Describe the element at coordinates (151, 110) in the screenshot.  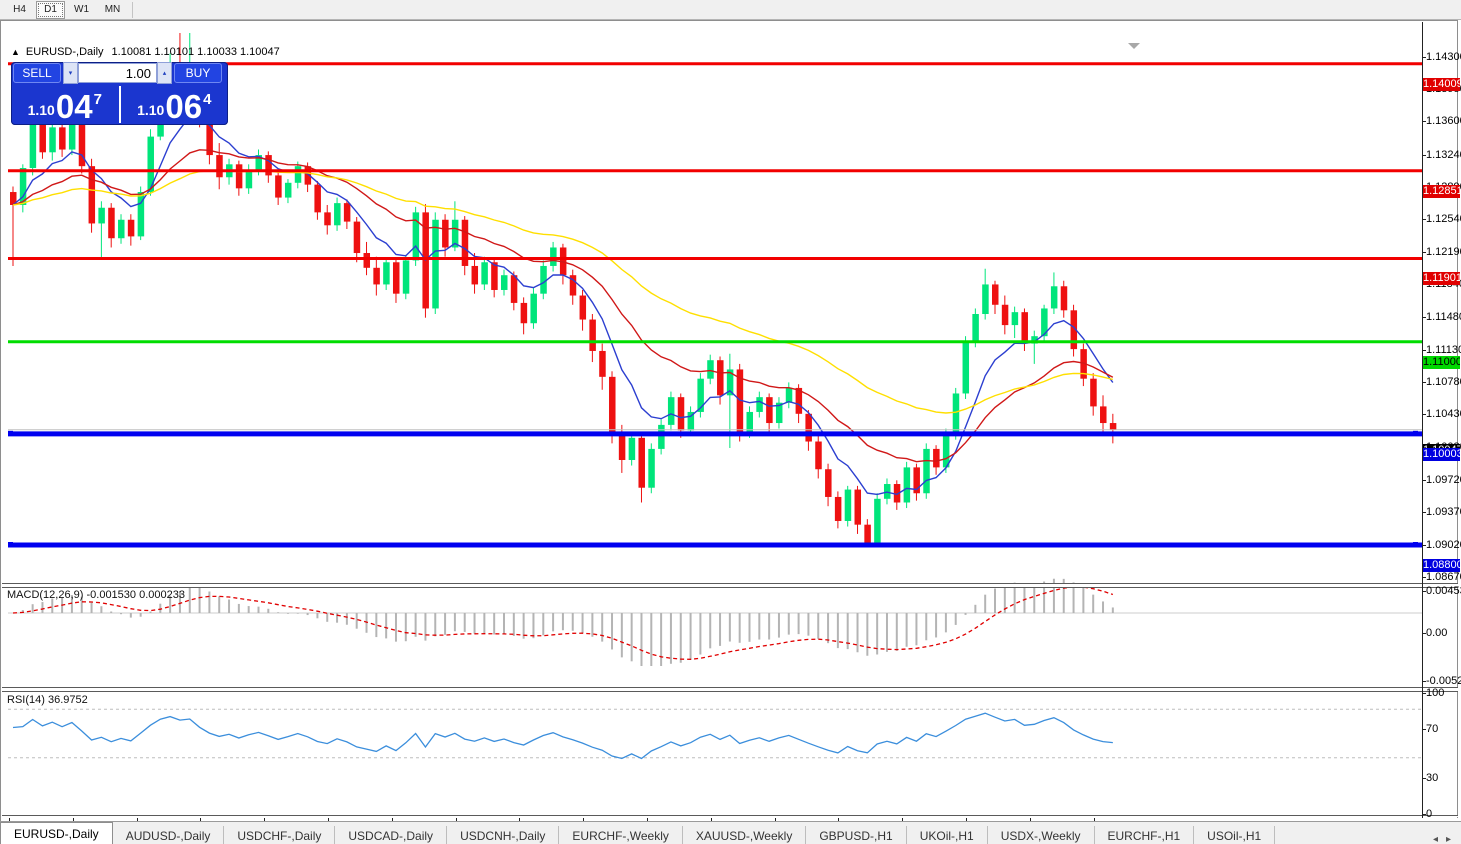
I see `buy-price-base: 1.10` at that location.